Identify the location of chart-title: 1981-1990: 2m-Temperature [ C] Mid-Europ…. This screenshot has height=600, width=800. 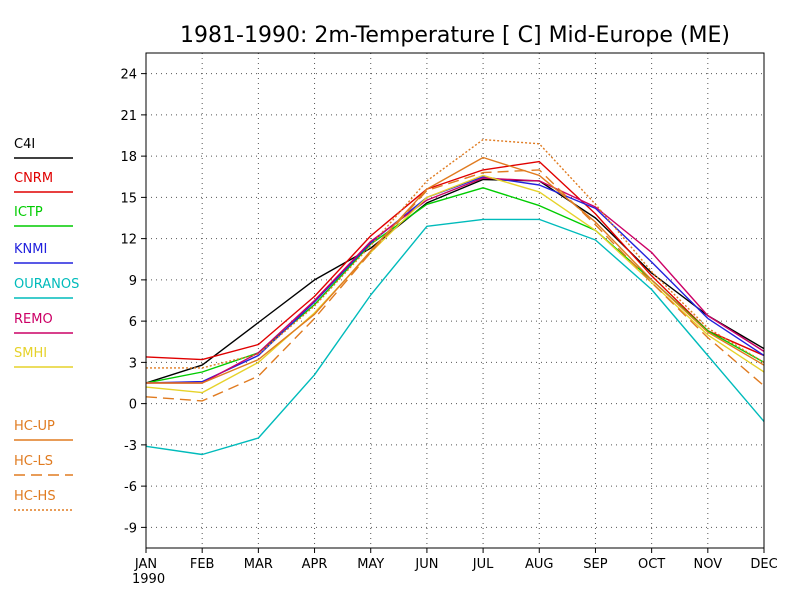
(455, 35).